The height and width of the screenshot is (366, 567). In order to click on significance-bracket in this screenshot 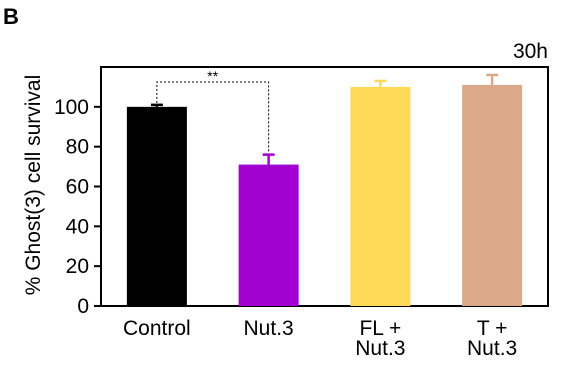, I will do `click(213, 117)`.